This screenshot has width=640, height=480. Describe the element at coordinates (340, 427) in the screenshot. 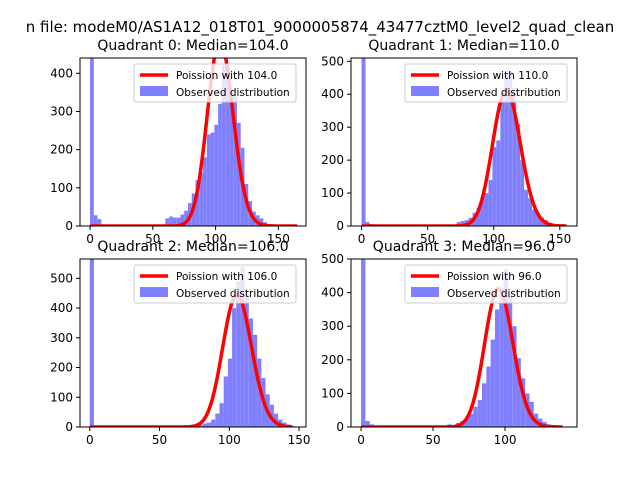

I see `y-tick-label: 0` at that location.